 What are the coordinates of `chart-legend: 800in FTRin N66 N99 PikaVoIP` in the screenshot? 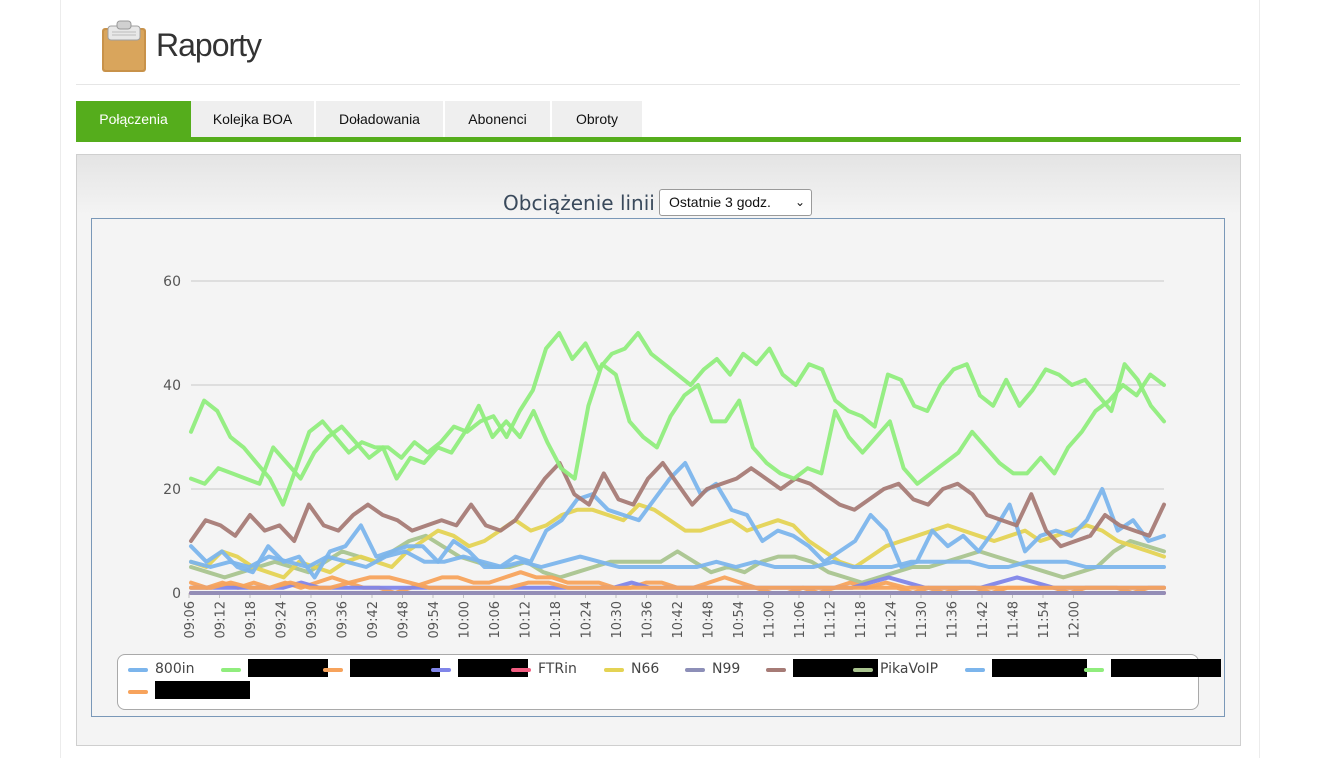 It's located at (669, 682).